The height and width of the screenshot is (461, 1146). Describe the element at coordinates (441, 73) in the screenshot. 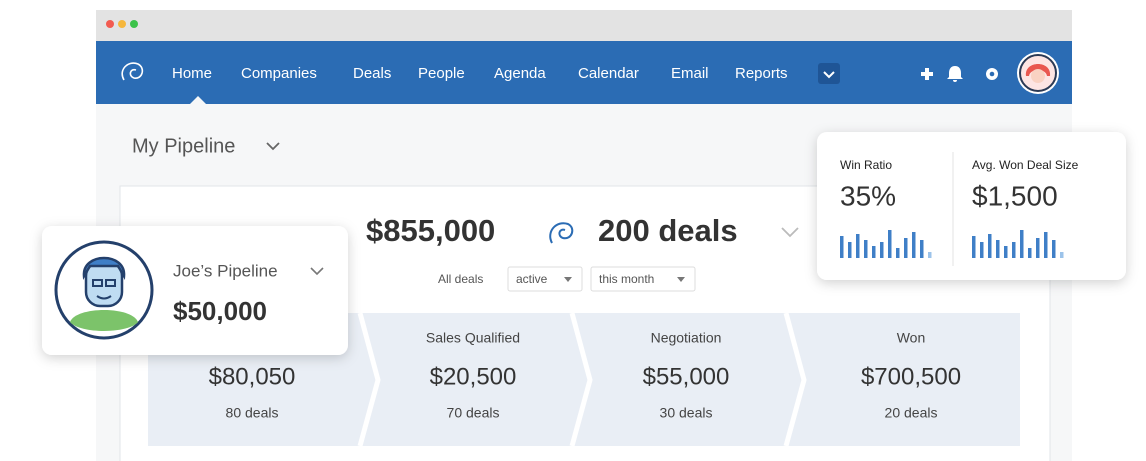

I see `nav-item: People` at that location.